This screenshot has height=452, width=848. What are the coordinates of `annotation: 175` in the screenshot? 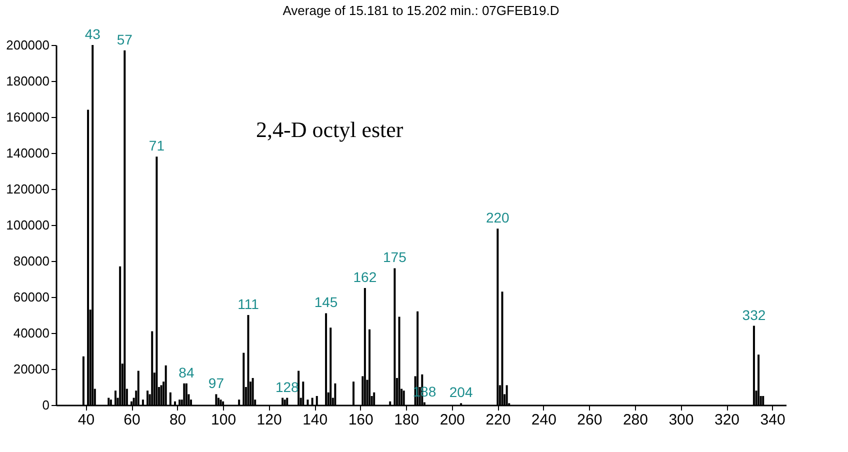 It's located at (395, 257).